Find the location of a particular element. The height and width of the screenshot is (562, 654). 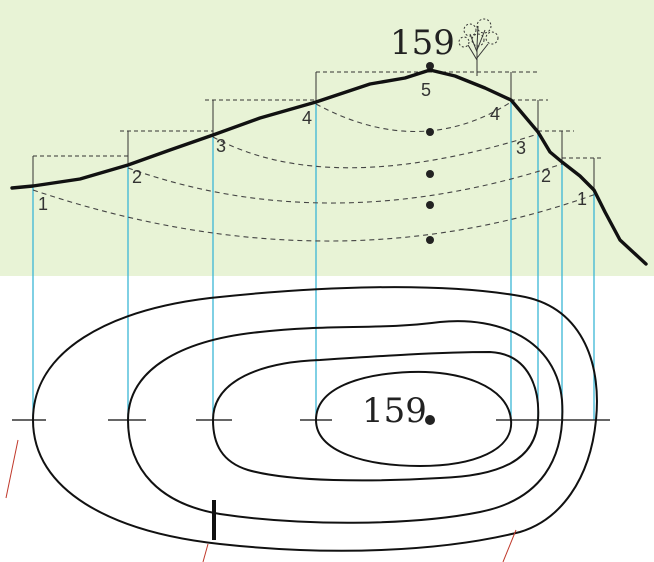

profile-level-left-1: 1 is located at coordinates (43, 204).